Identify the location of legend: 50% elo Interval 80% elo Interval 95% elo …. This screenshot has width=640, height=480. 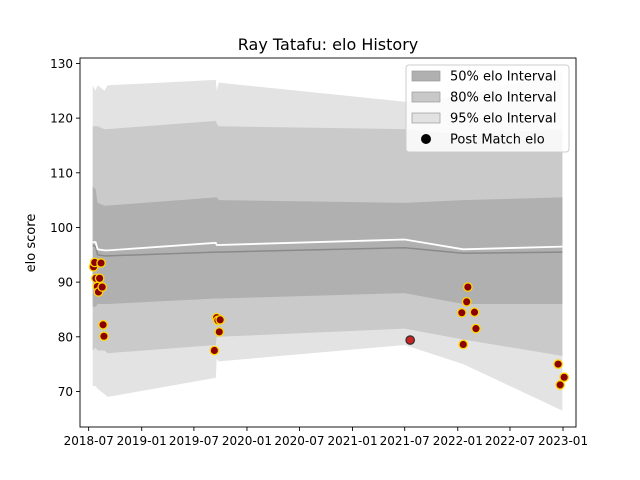
(487, 108).